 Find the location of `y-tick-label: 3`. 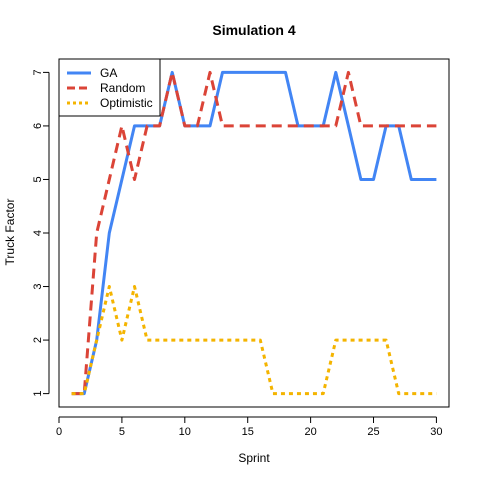

y-tick-label: 3 is located at coordinates (38, 286).